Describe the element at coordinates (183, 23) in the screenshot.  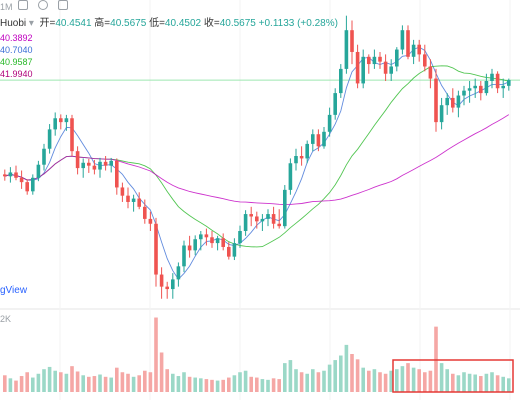
I see `low-value: 40.4502` at that location.